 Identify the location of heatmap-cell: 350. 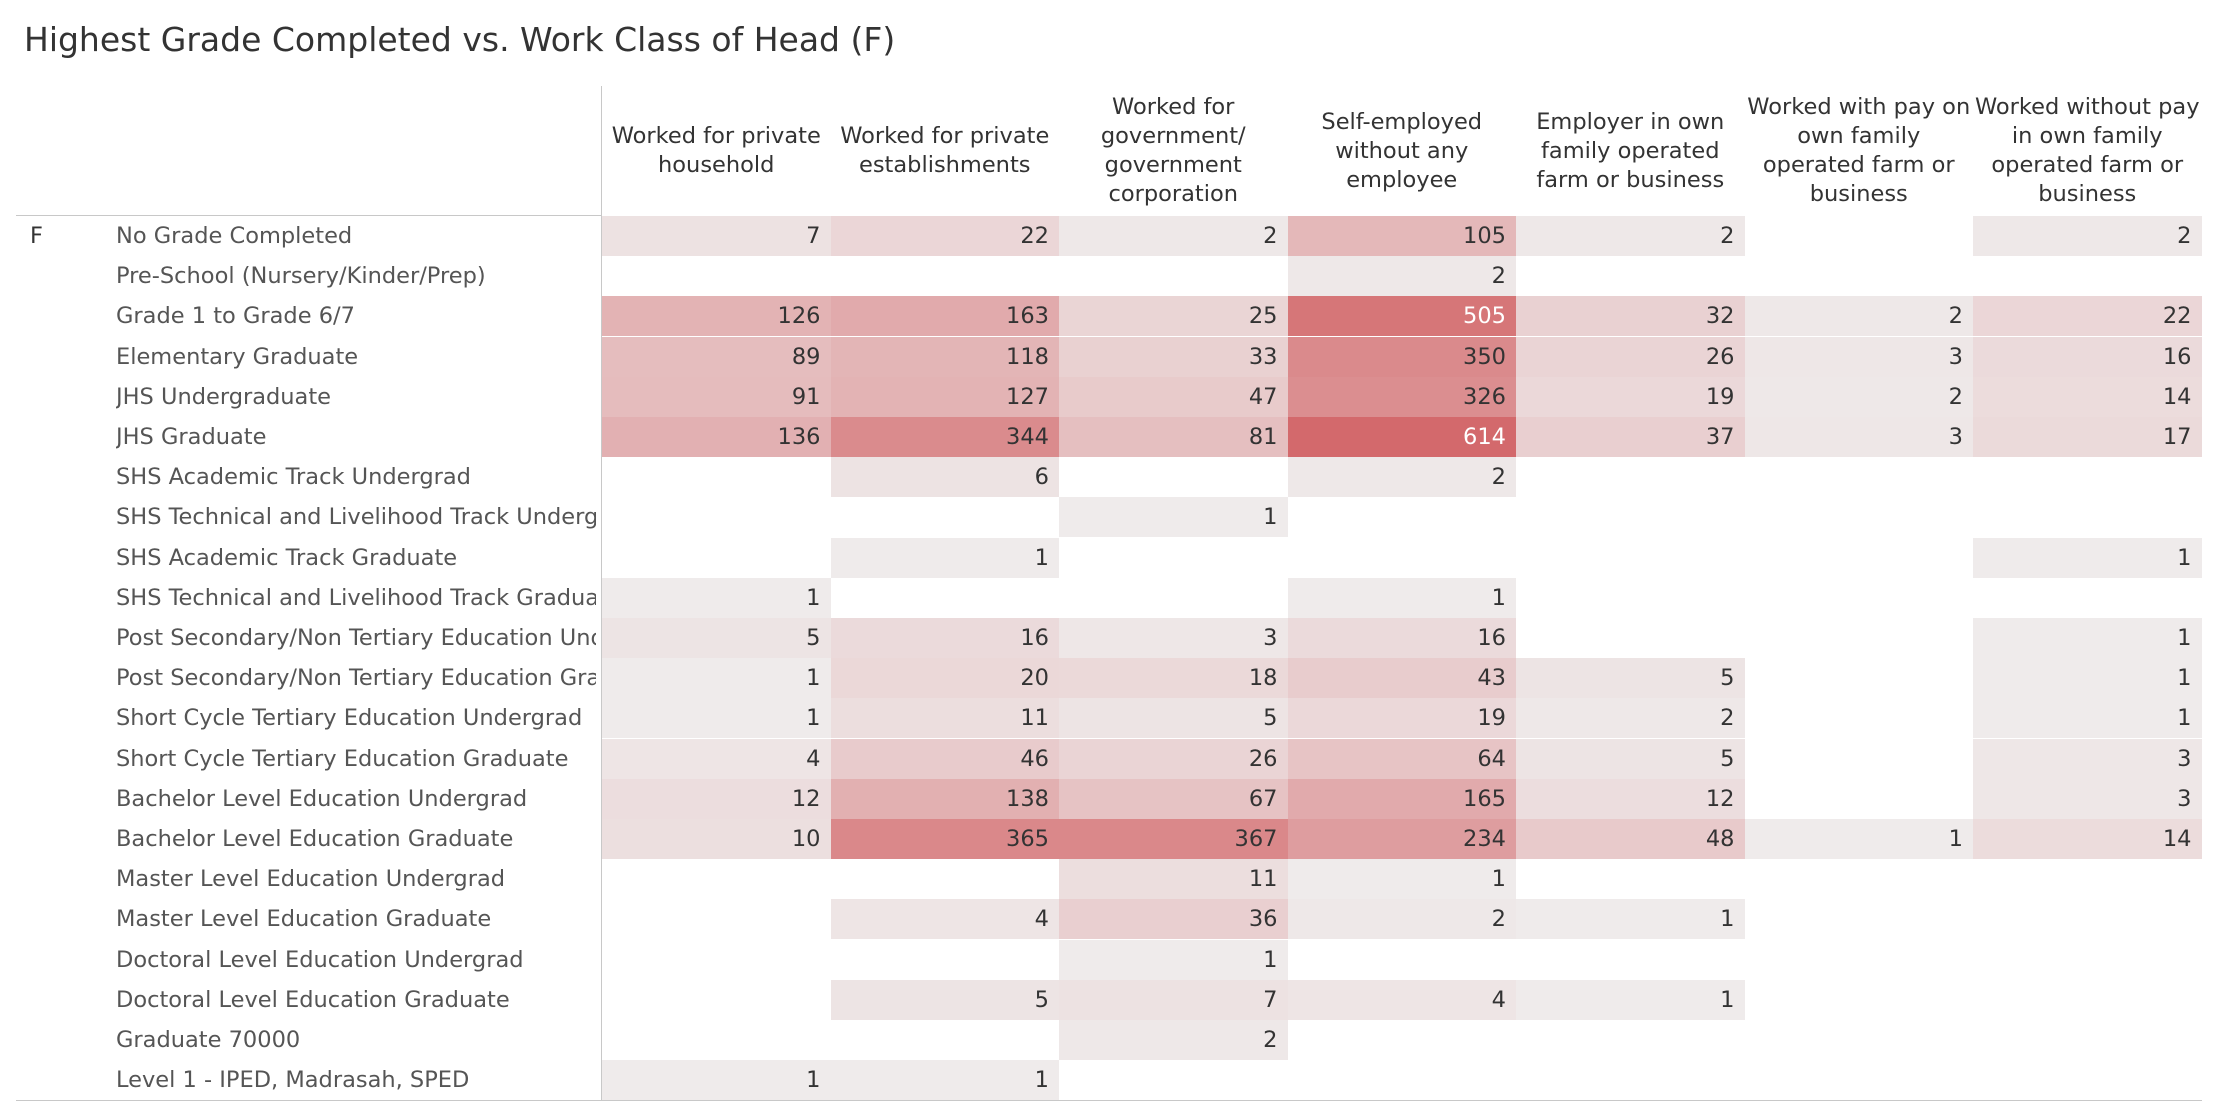
(1484, 356).